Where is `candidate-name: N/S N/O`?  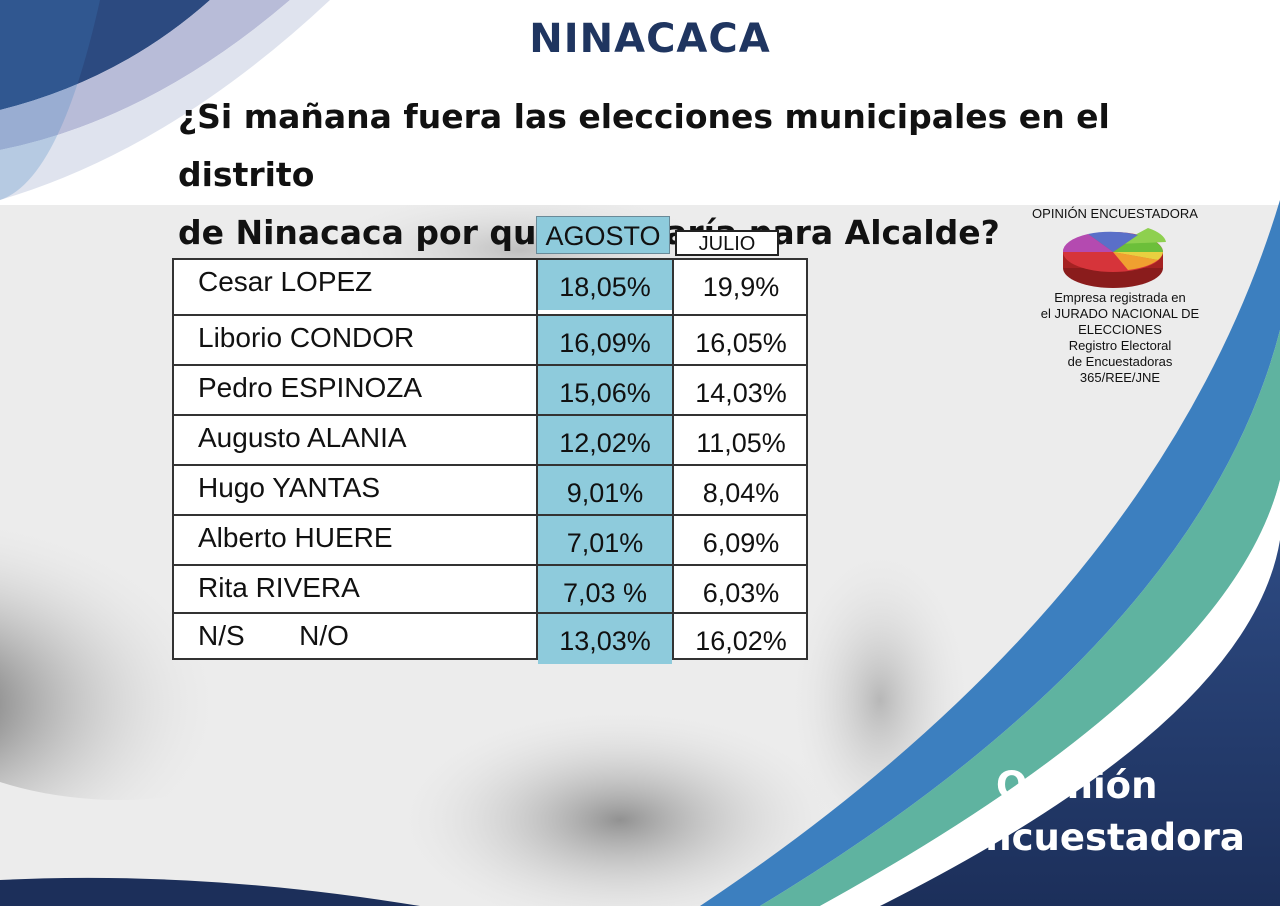
candidate-name: N/S N/O is located at coordinates (273, 635).